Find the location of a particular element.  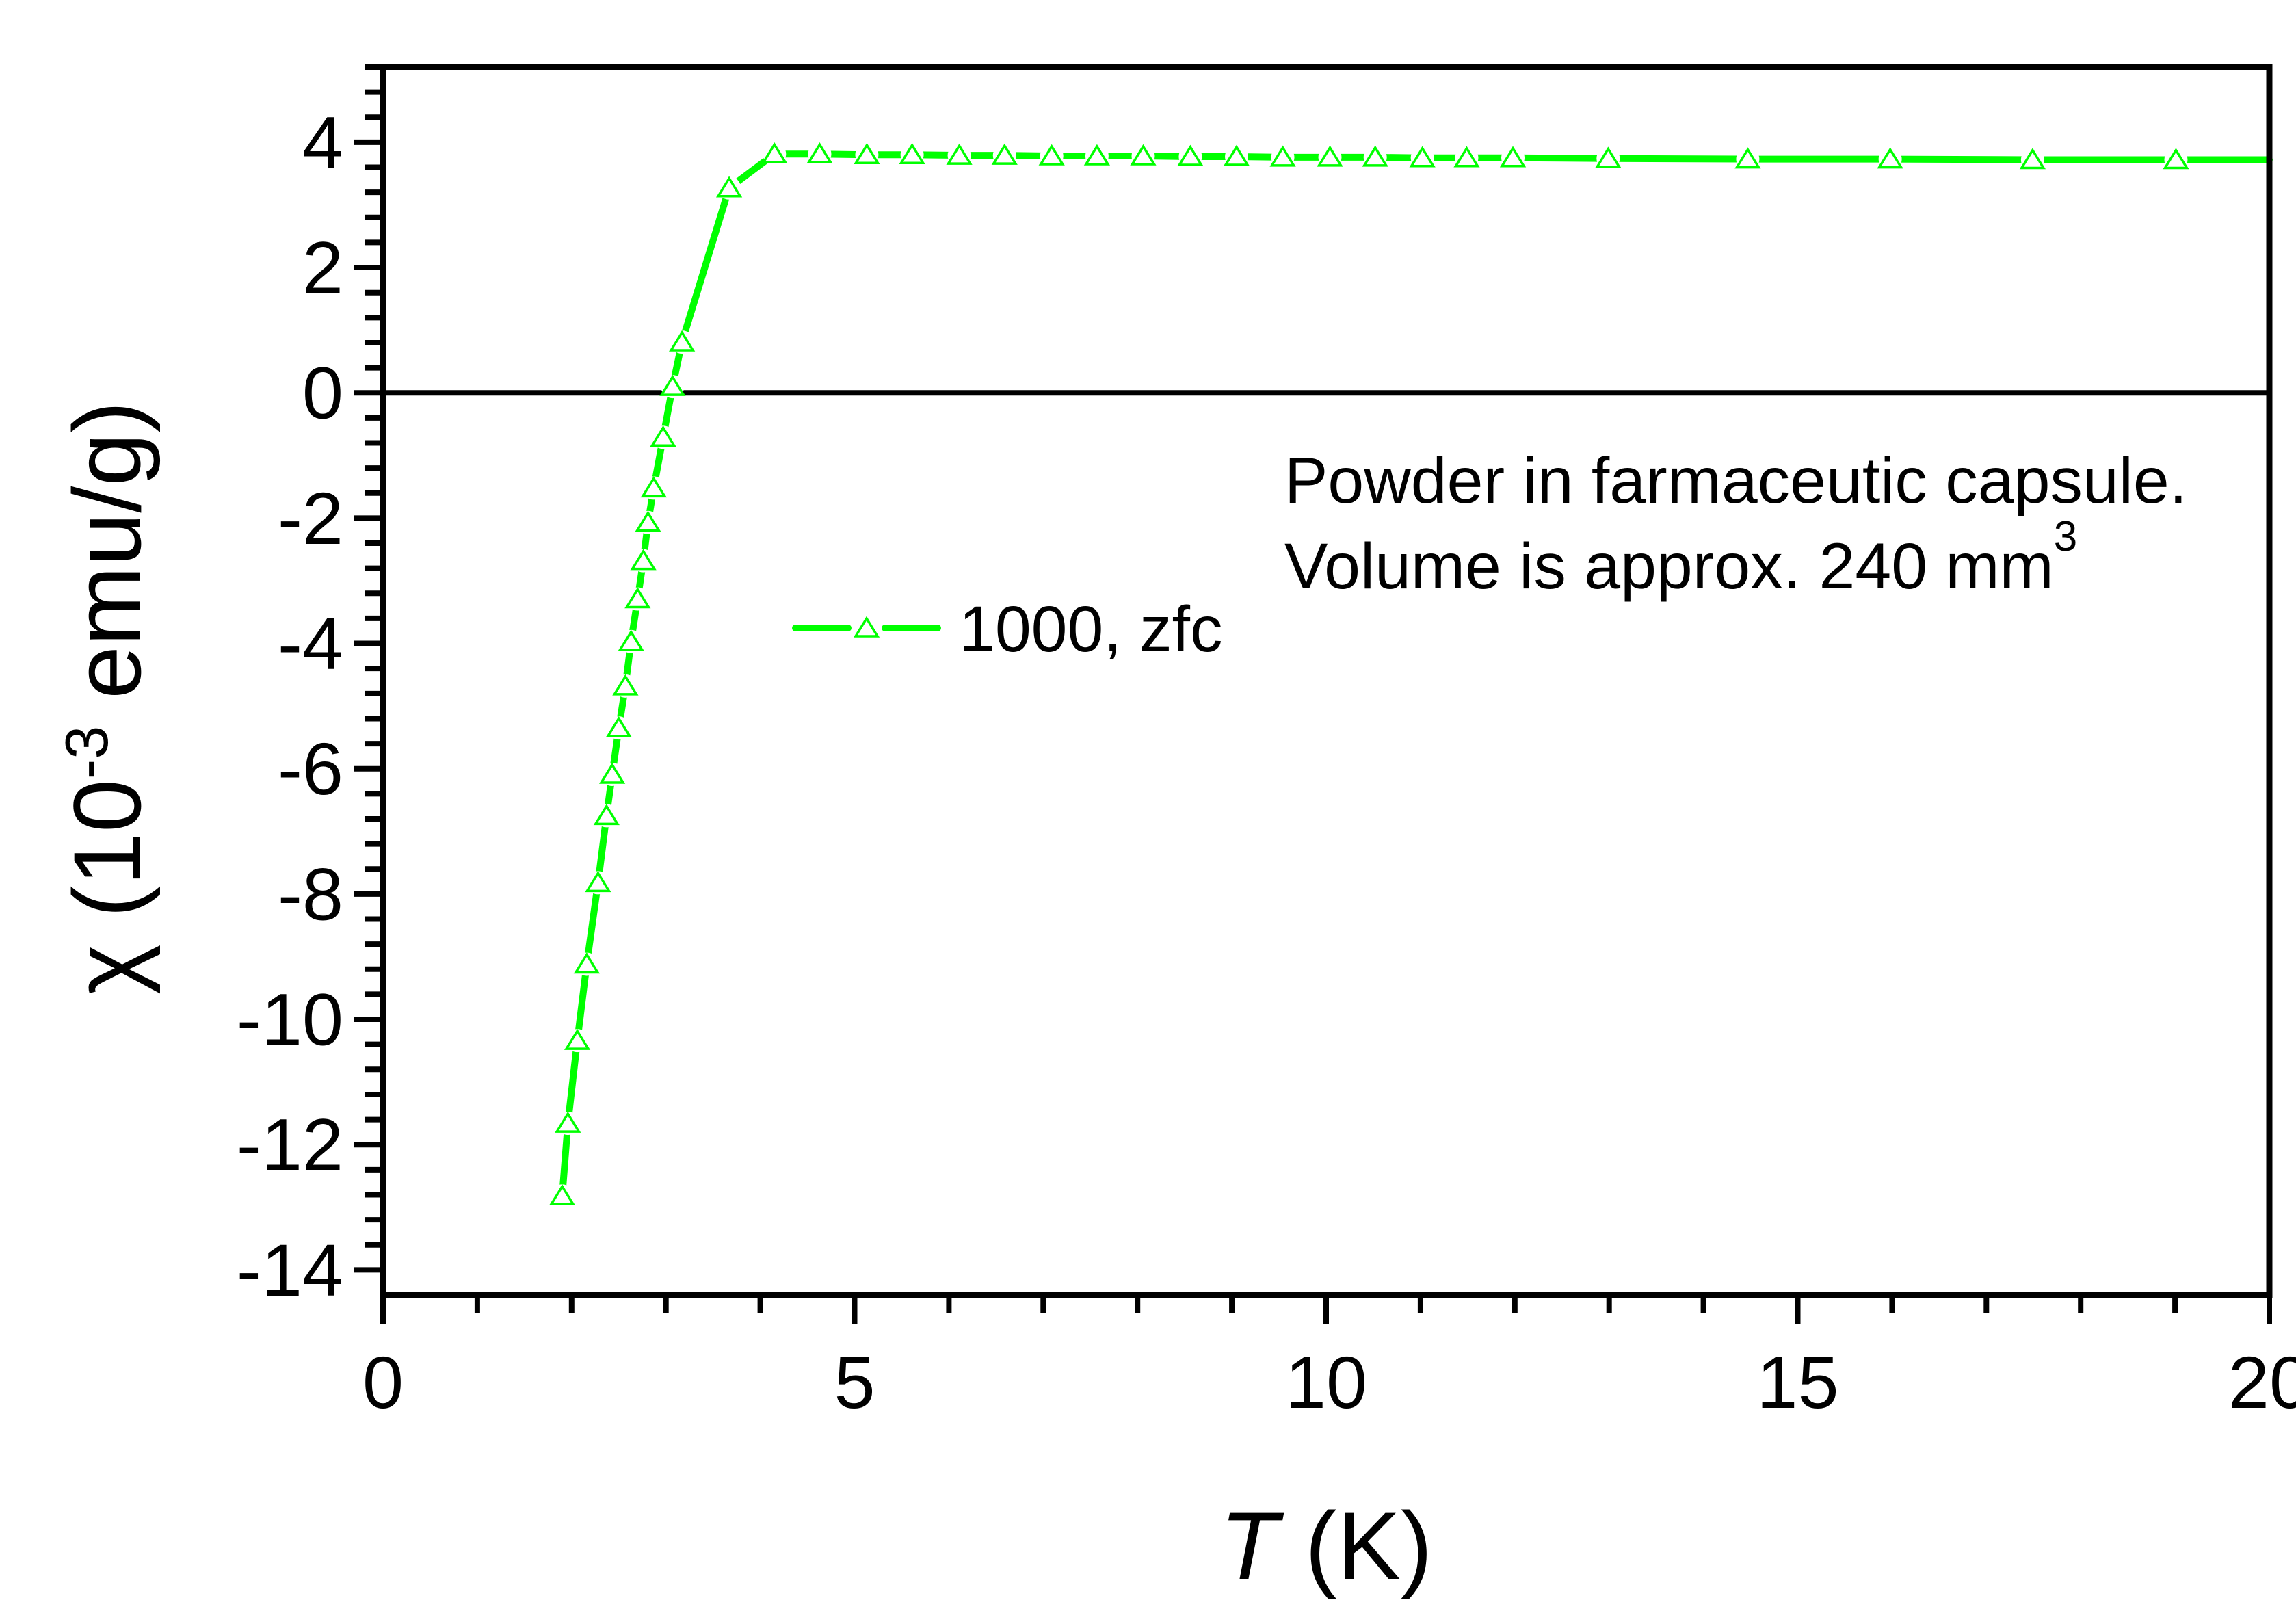

x-axis-title: T (K) is located at coordinates (1325, 1545).